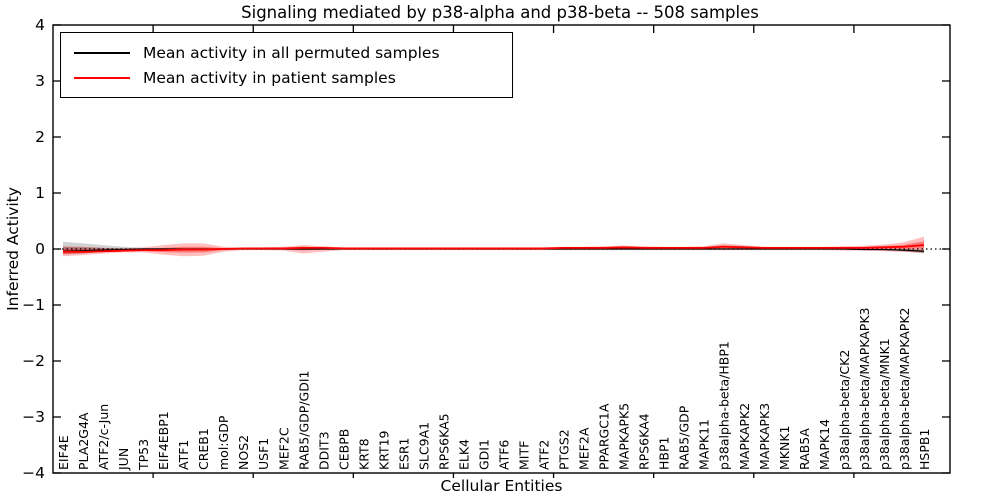  What do you see at coordinates (403, 454) in the screenshot?
I see `x-category-label: ESR1` at bounding box center [403, 454].